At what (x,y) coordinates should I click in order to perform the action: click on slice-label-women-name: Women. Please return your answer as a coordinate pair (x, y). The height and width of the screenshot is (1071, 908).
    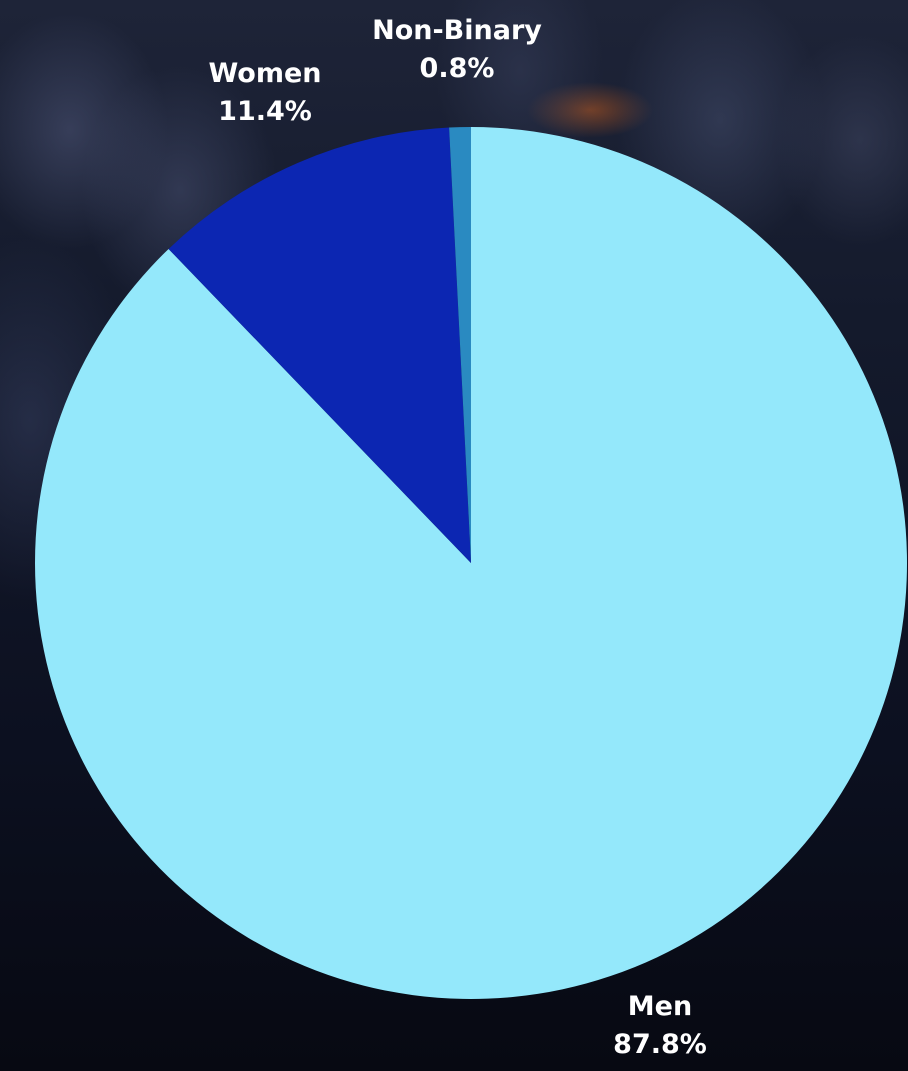
    Looking at the image, I should click on (265, 73).